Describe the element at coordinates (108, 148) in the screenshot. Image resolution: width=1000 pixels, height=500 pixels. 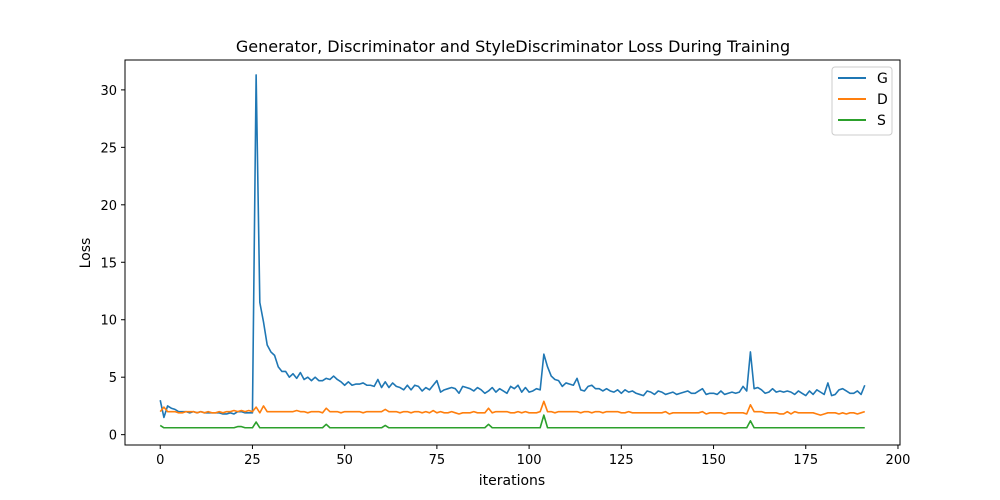
I see `y-tick-label: 25` at that location.